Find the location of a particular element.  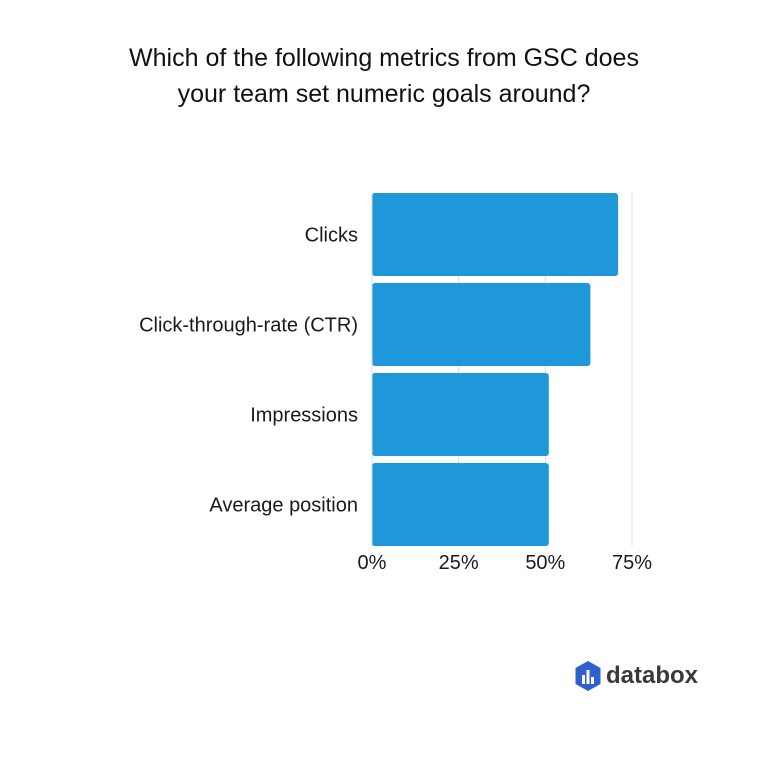

databox-logo: databox is located at coordinates (639, 677).